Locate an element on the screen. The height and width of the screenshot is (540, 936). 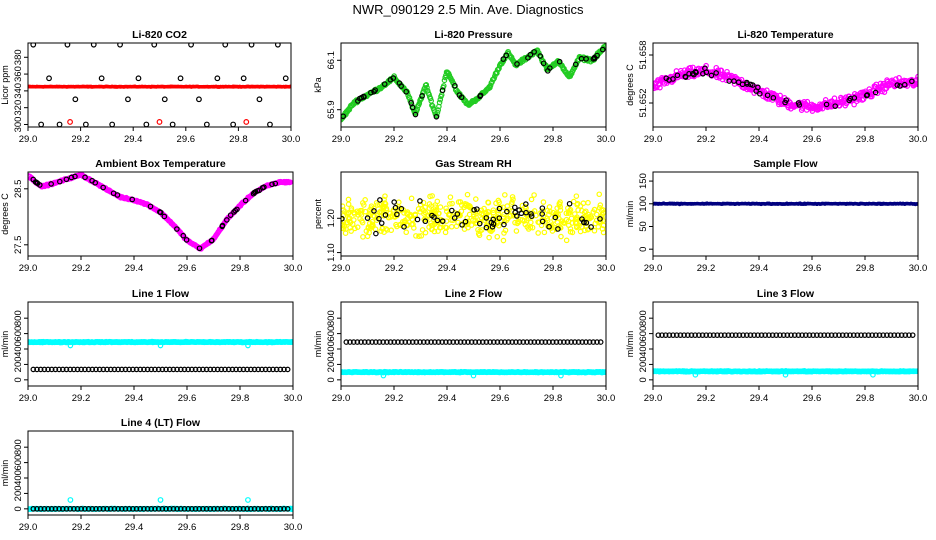
chart-title: Line 1 Flow is located at coordinates (161, 294).